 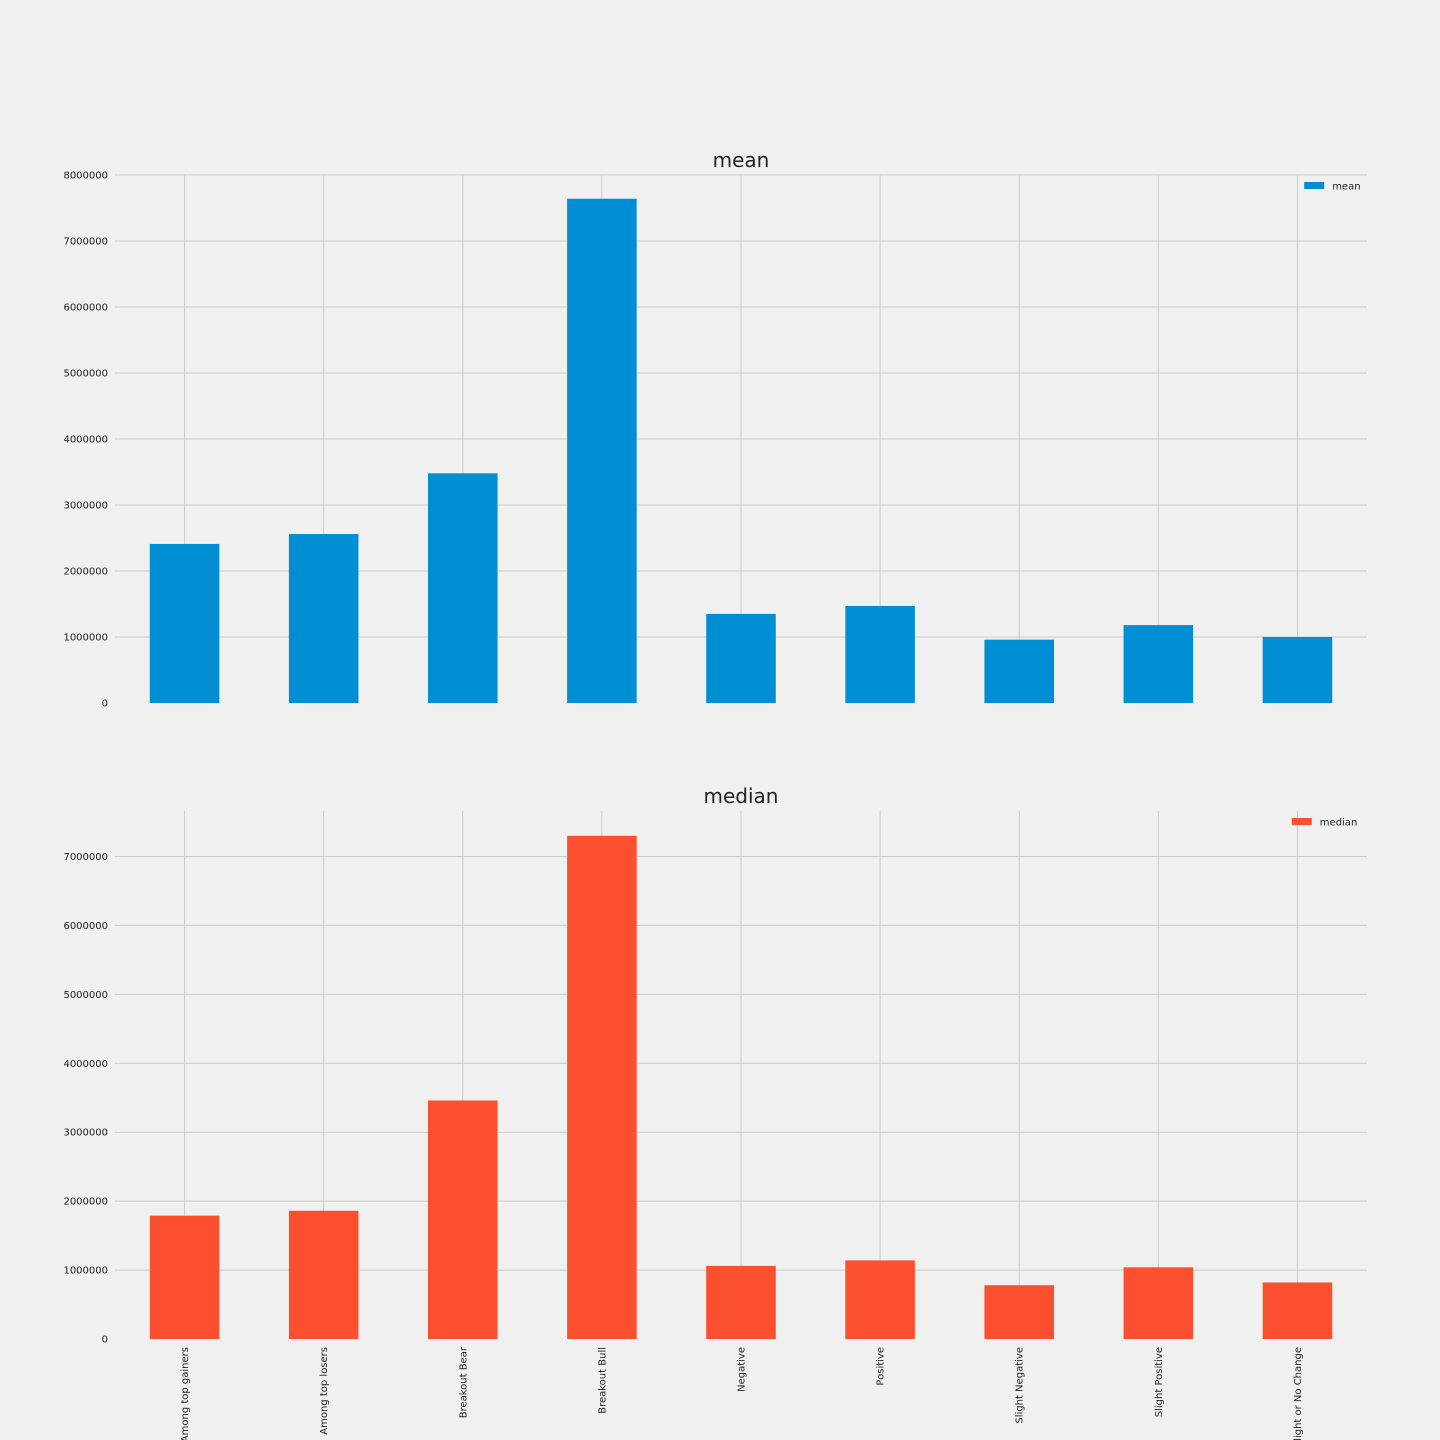 What do you see at coordinates (1298, 1393) in the screenshot?
I see `x-tick-label: Slight or No Change` at bounding box center [1298, 1393].